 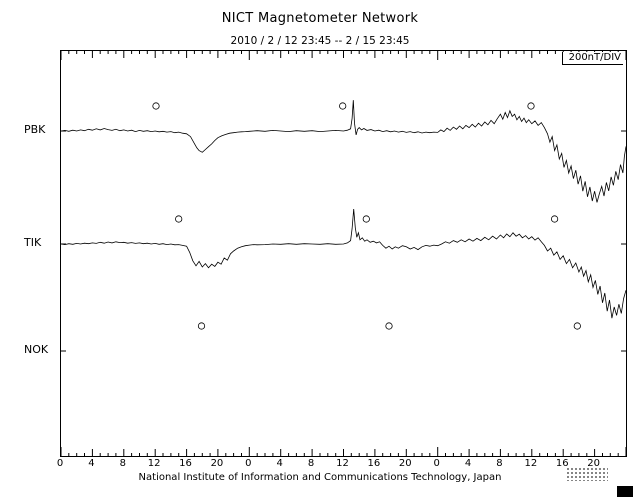 I want to click on scale-label: 200nT/DIV, so click(x=592, y=58).